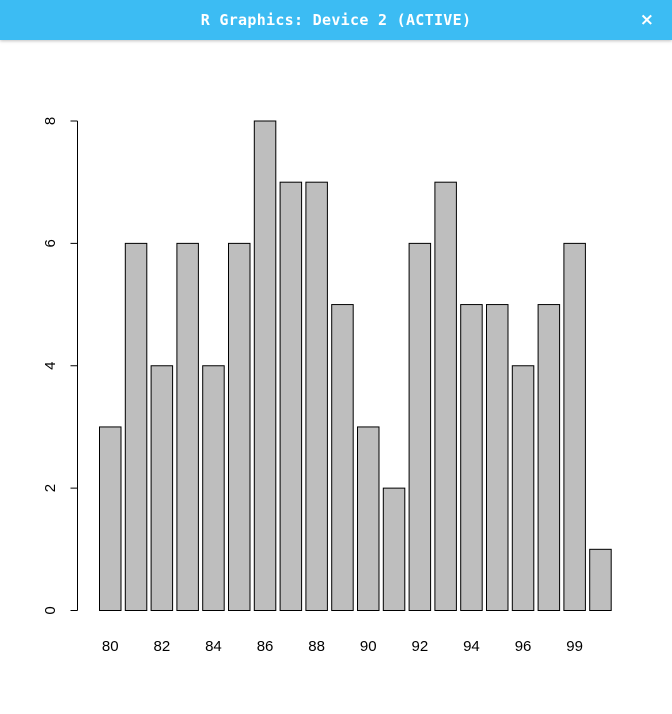 Image resolution: width=672 pixels, height=714 pixels. I want to click on x-axis-labels: 80 82 84 86 88 90 92 94 96 99, so click(342, 646).